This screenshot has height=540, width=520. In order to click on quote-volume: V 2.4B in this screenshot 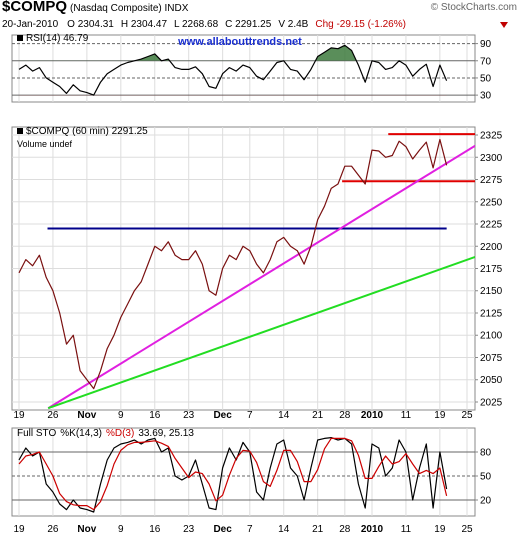, I will do `click(293, 24)`.